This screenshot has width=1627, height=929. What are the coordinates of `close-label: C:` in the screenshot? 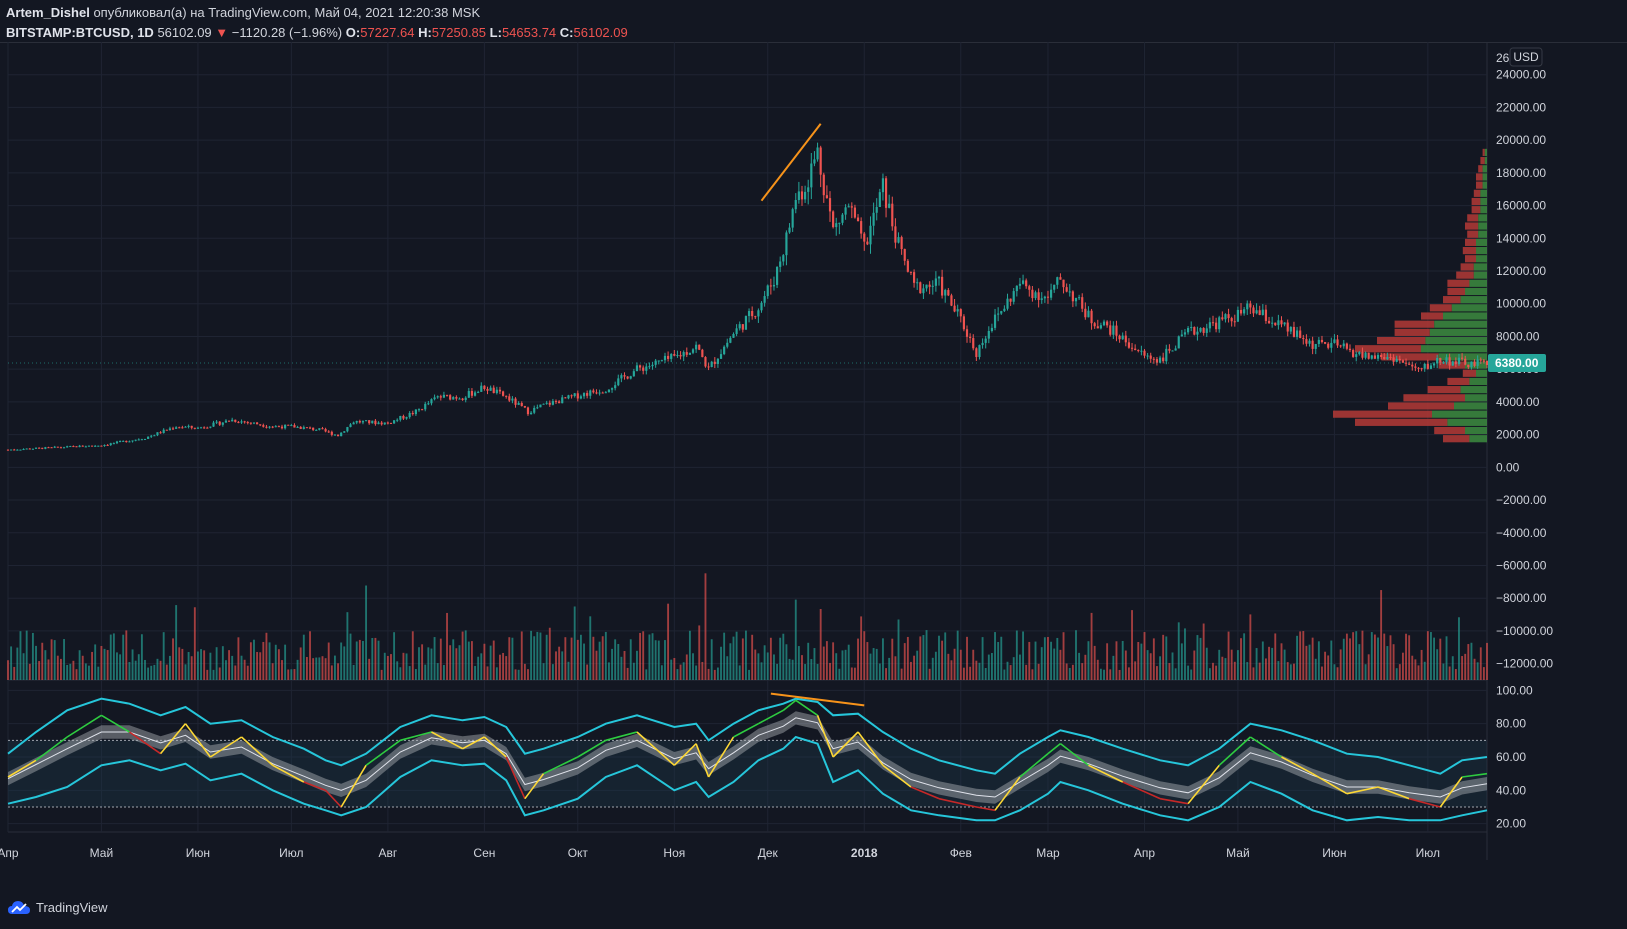 It's located at (566, 32).